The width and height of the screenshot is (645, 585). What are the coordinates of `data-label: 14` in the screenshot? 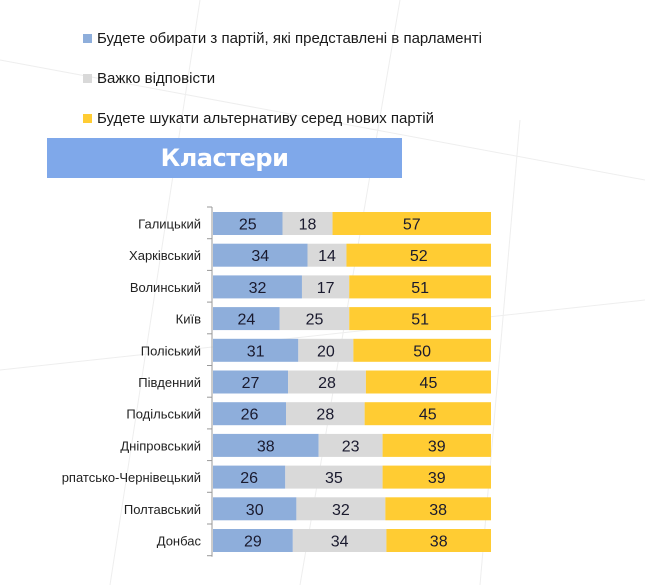 It's located at (327, 256).